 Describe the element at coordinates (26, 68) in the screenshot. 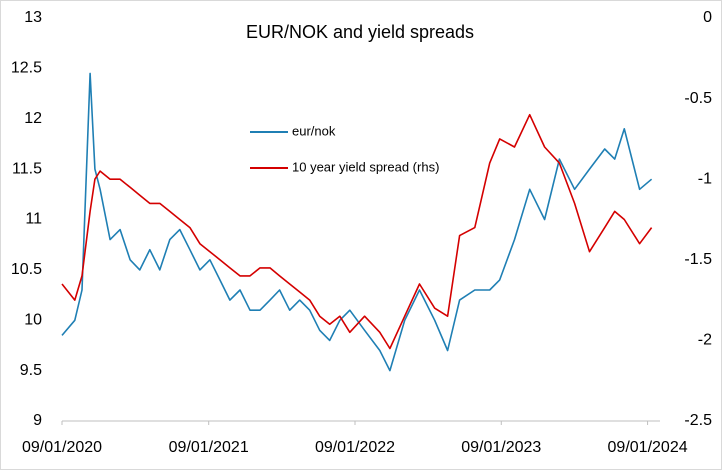

I see `y-tick-label: 12.5` at that location.